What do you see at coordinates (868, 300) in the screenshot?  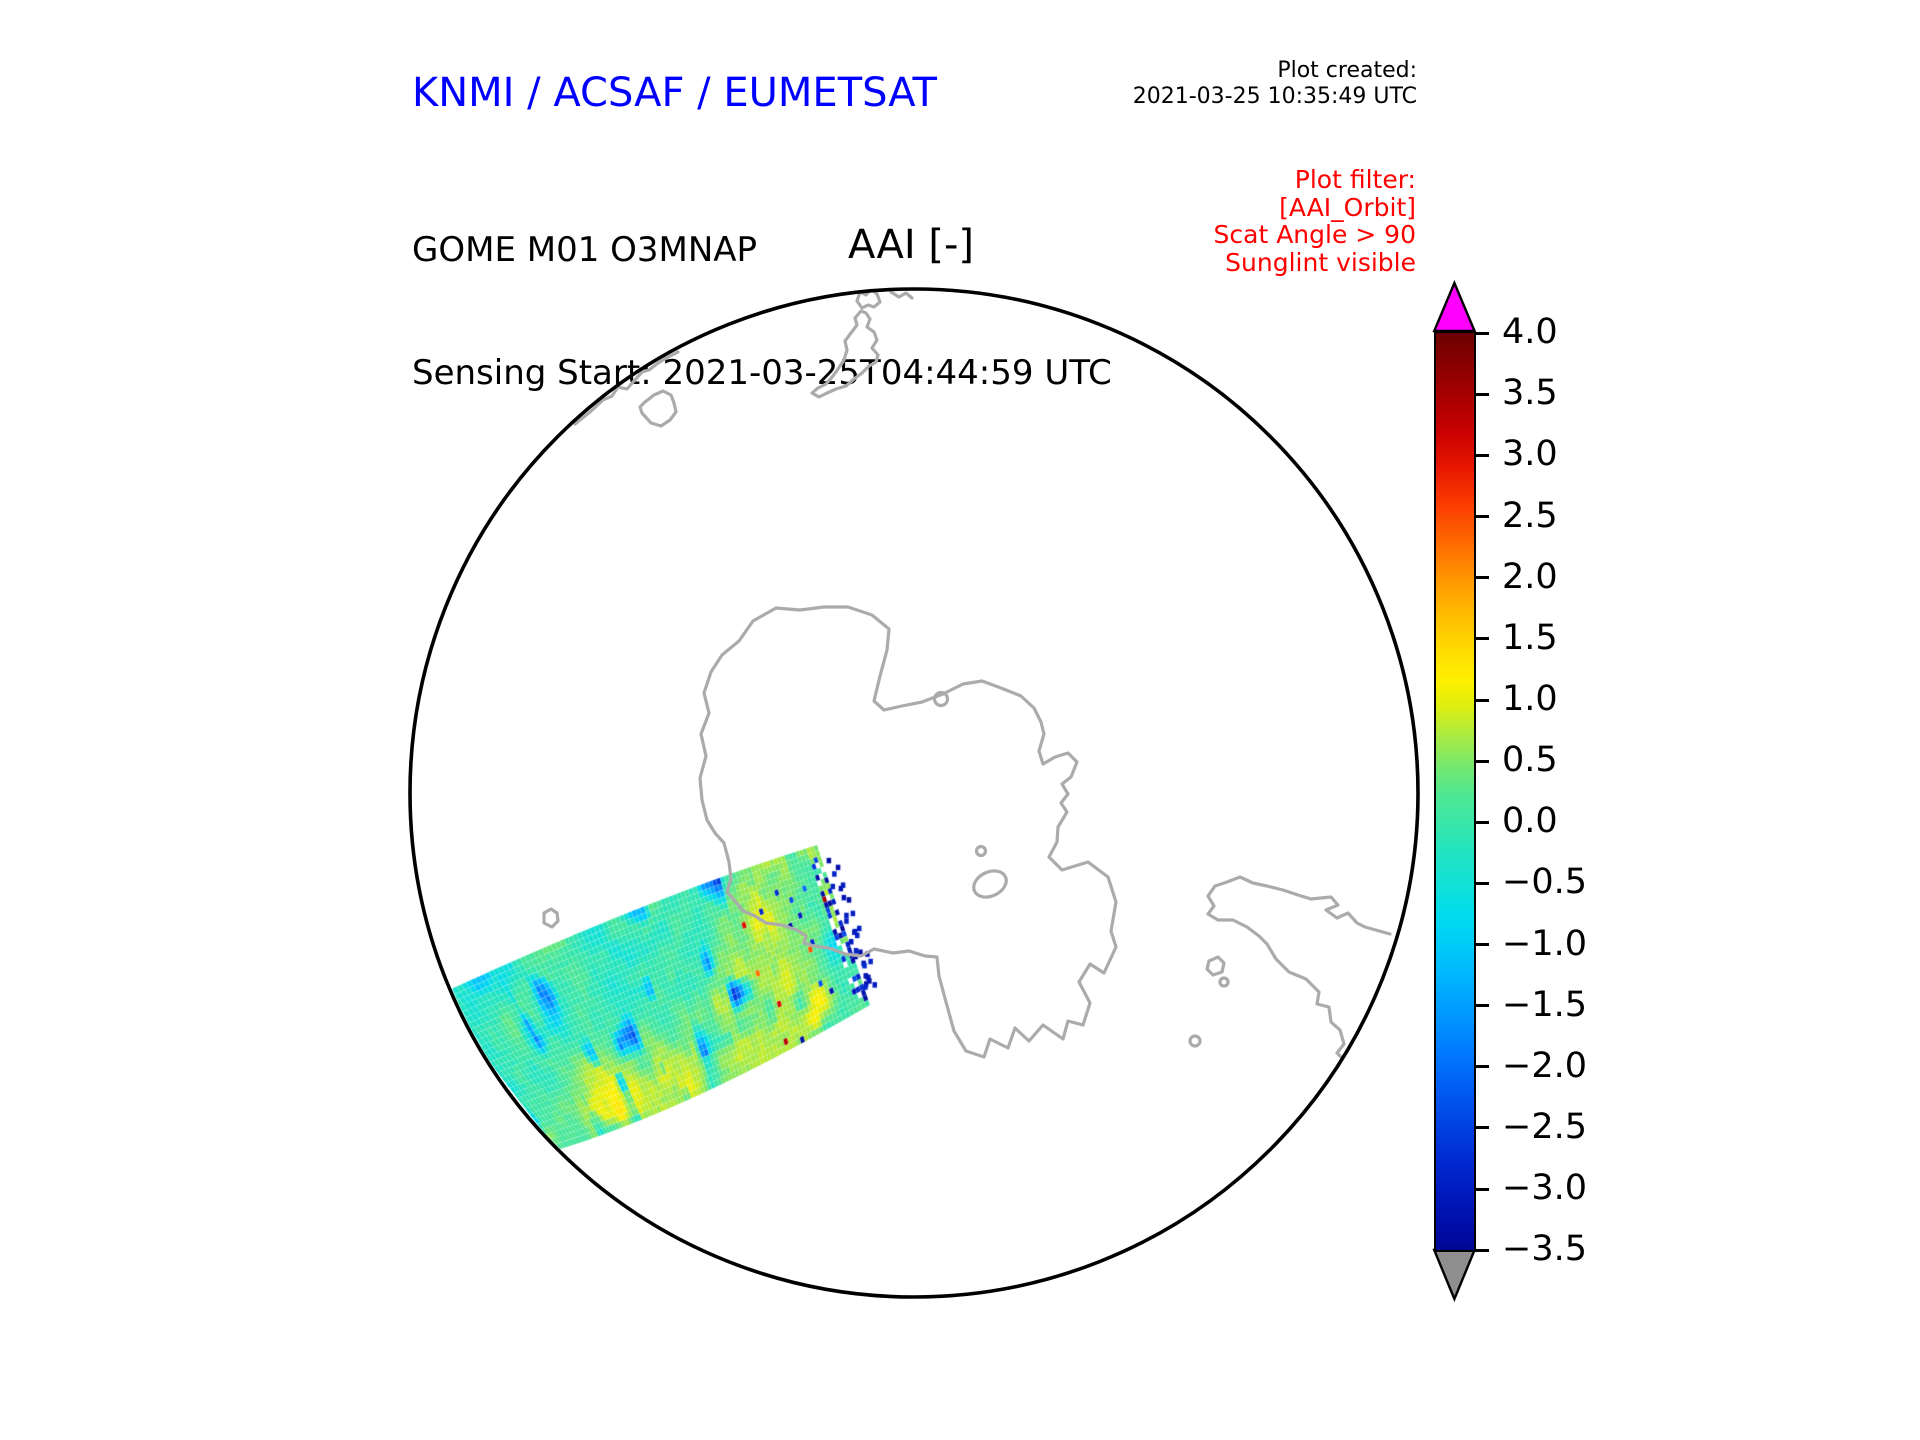 I see `coast-nz-north-island` at bounding box center [868, 300].